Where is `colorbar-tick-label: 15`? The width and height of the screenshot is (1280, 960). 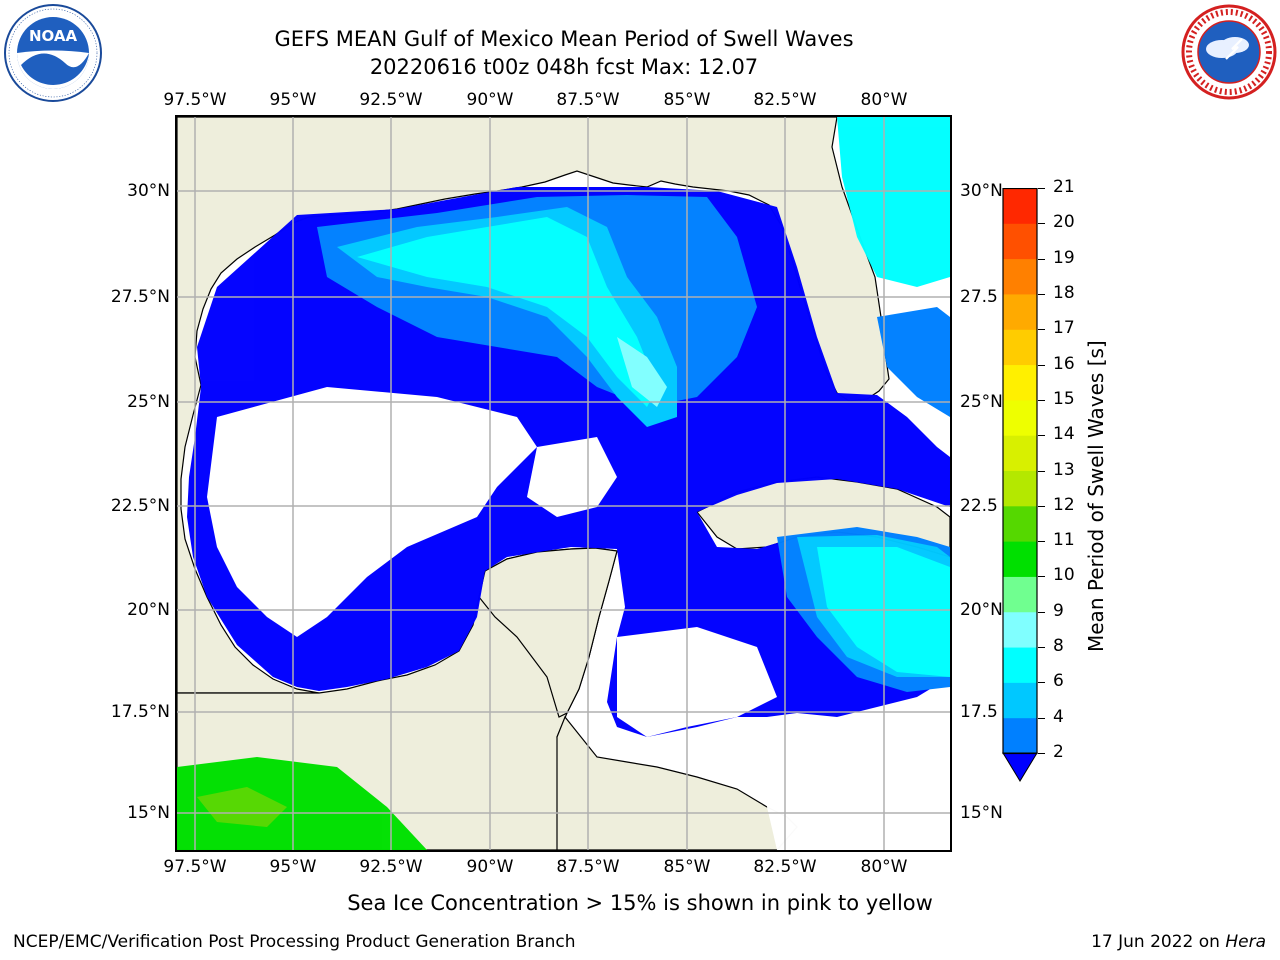
colorbar-tick-label: 15 is located at coordinates (1064, 398).